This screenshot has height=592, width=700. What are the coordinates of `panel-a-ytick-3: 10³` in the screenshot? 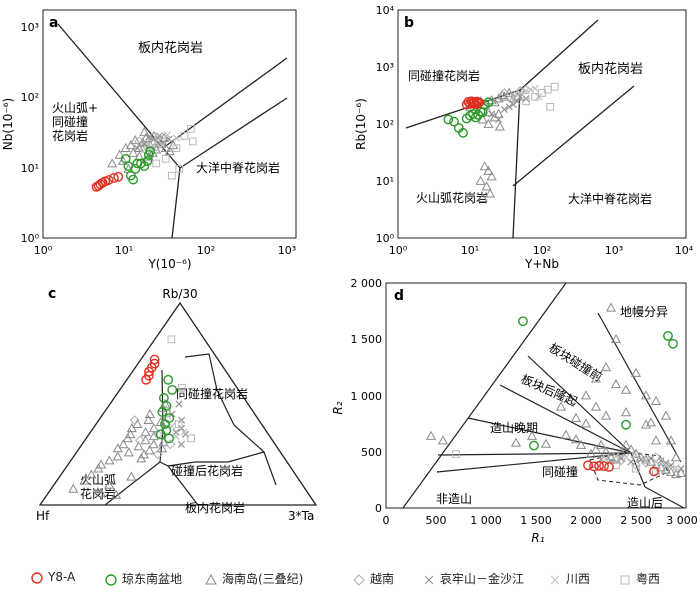 It's located at (30, 27).